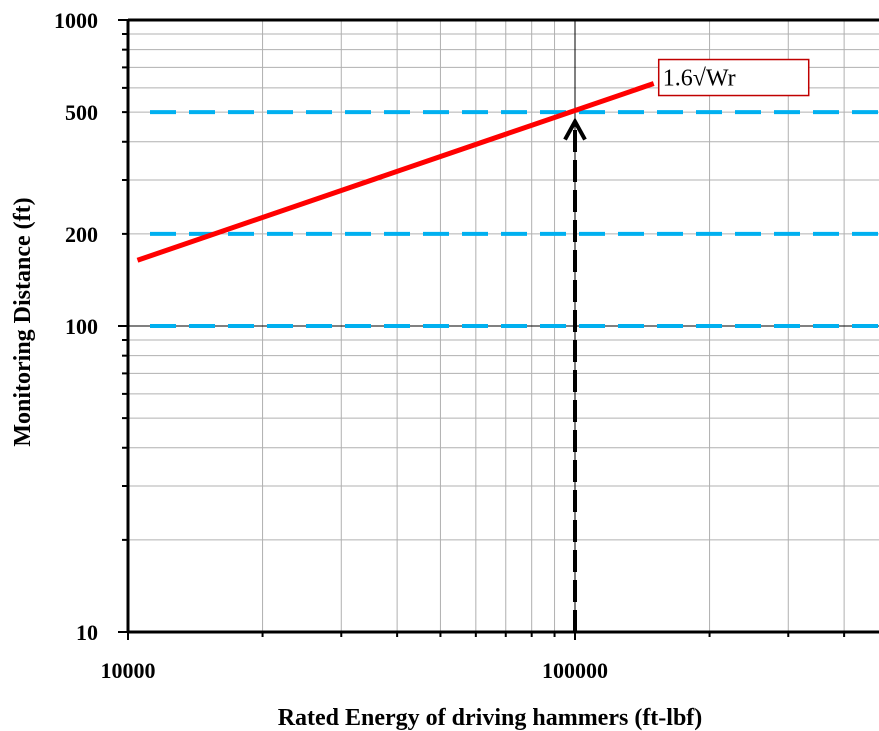 Image resolution: width=879 pixels, height=731 pixels. I want to click on y-tick-label: 100, so click(81, 326).